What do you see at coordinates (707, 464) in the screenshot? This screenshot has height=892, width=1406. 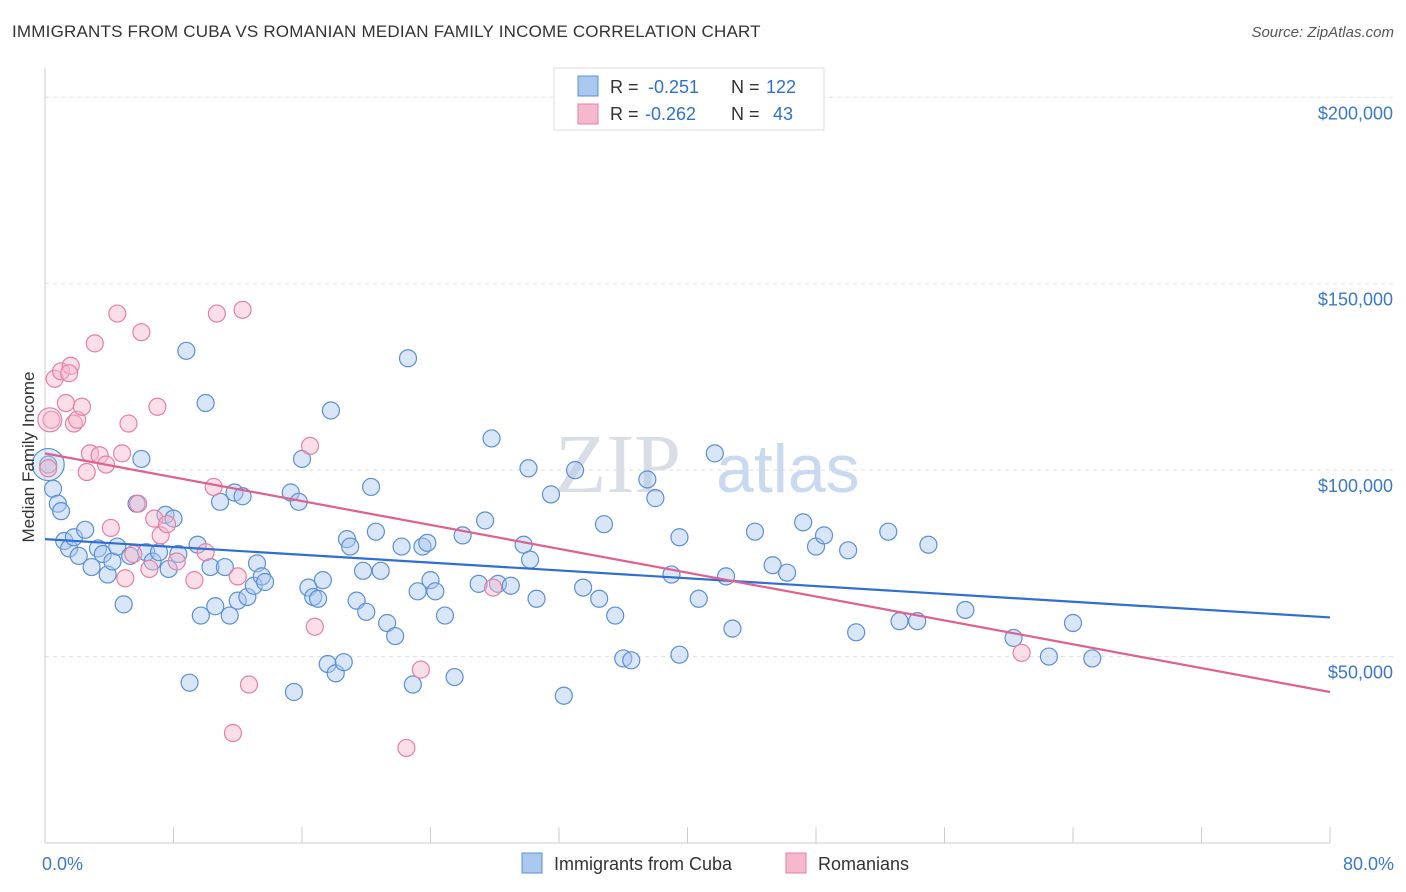 I see `watermark: ZIP atlas` at bounding box center [707, 464].